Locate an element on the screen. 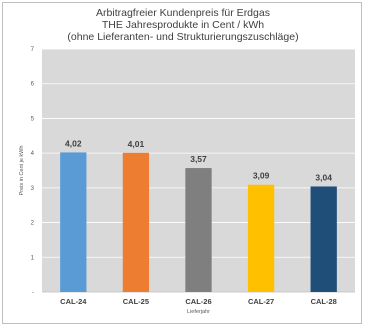 This screenshot has height=328, width=366. x-tick-label: CAL-26 is located at coordinates (198, 301).